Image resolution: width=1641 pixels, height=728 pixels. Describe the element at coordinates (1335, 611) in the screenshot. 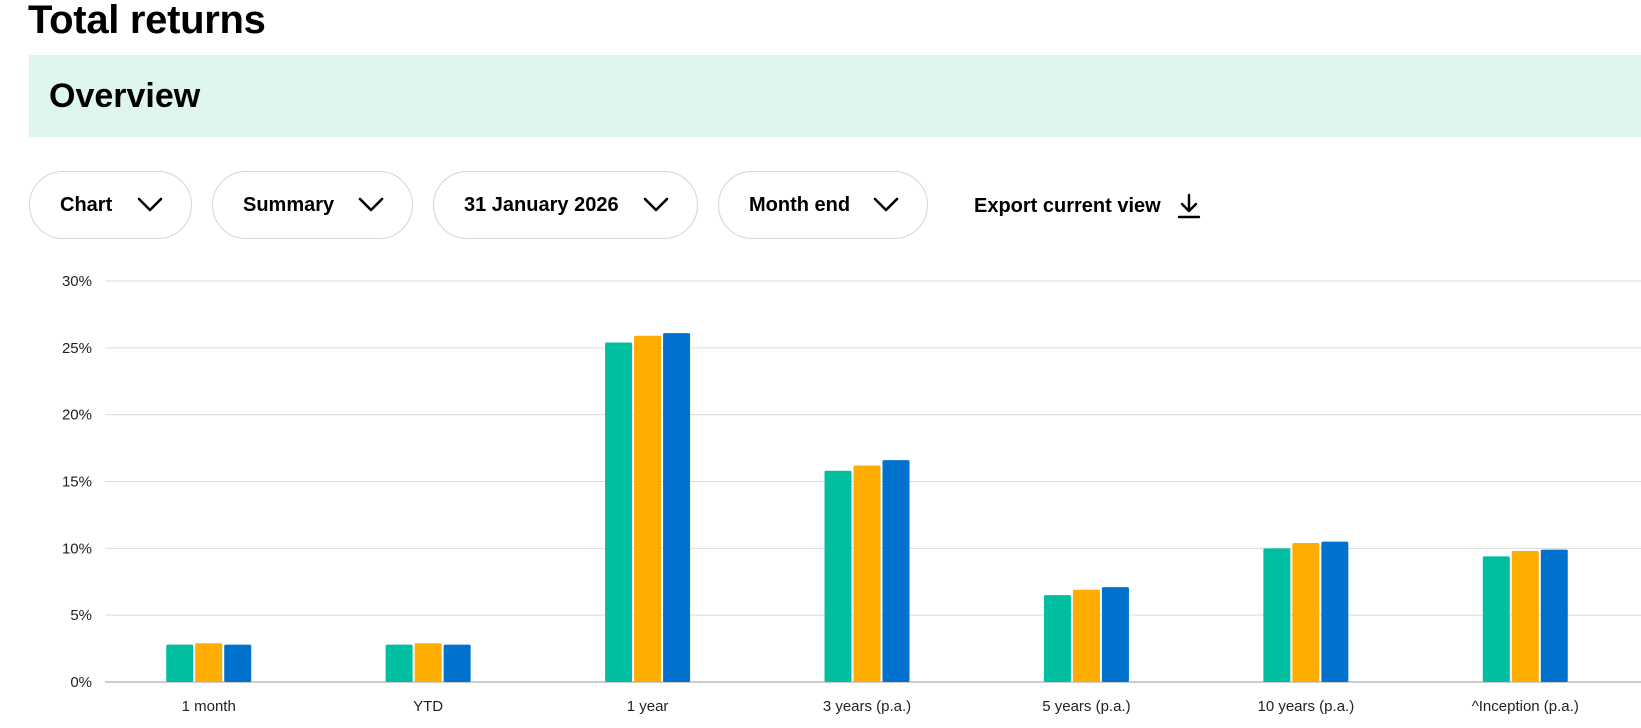

I see `bar-series-3-10-years-p-a` at that location.